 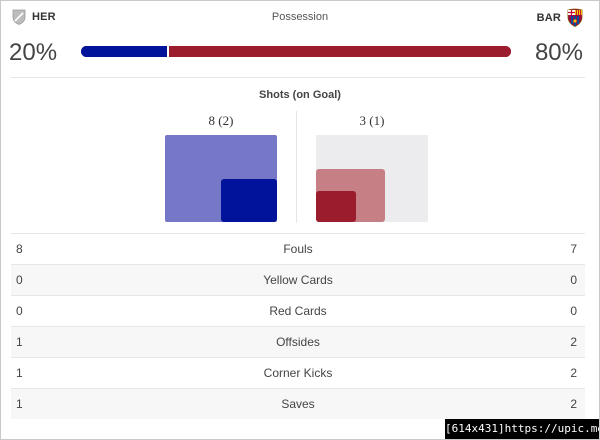 I want to click on stat-row: 0 Red Cards 0, so click(x=298, y=310).